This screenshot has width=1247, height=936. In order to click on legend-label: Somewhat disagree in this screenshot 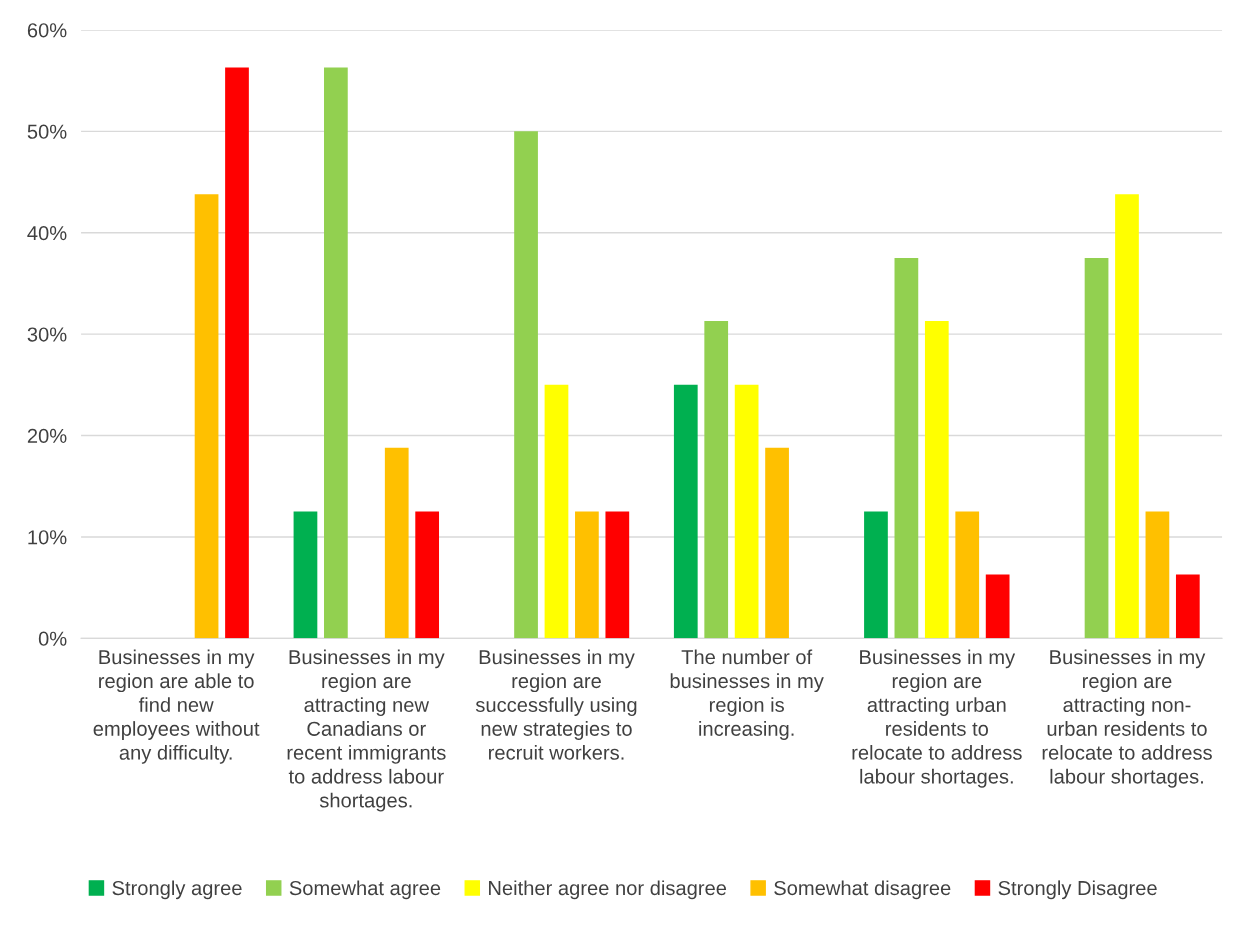, I will do `click(862, 890)`.